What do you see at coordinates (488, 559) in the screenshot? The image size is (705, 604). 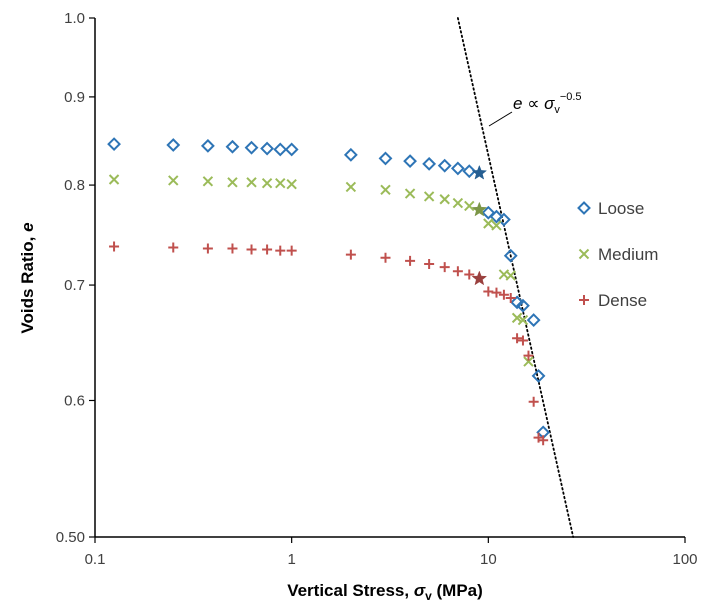 I see `x-tick-label: 10` at bounding box center [488, 559].